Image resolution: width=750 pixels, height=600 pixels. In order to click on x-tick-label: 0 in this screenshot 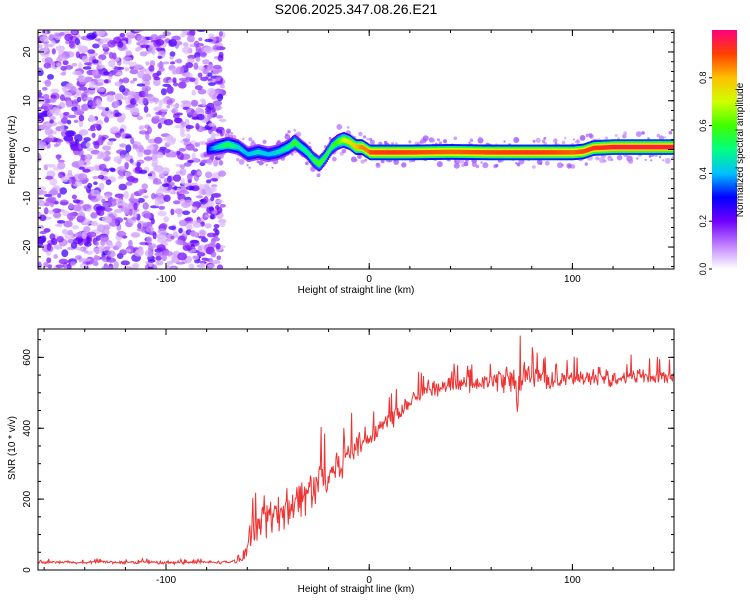, I will do `click(369, 580)`.